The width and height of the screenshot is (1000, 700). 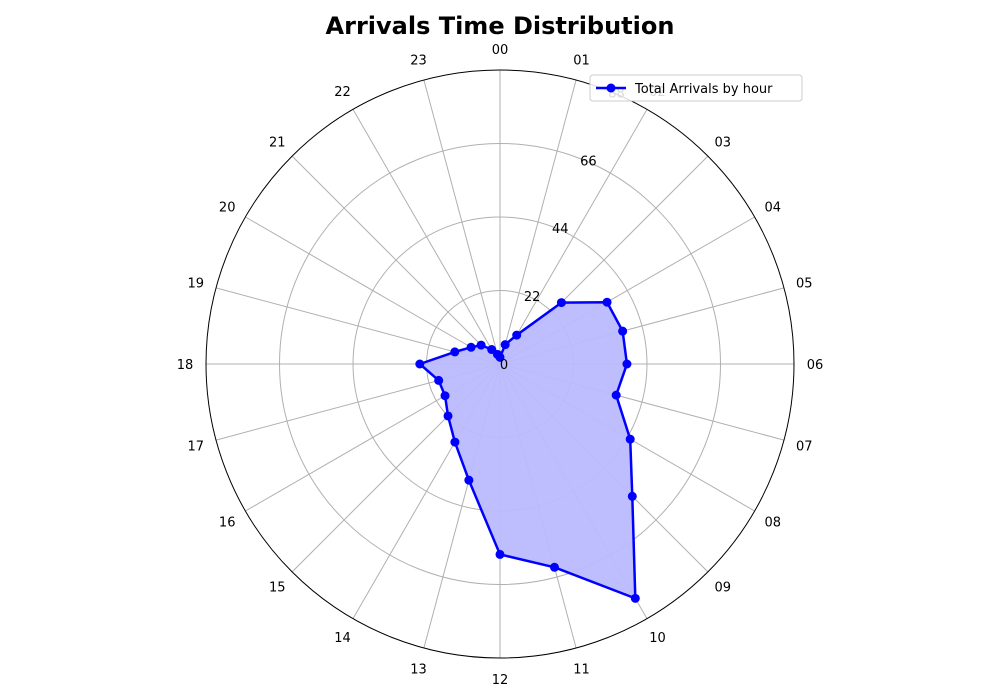 I want to click on radial-tick-label: 66, so click(x=588, y=161).